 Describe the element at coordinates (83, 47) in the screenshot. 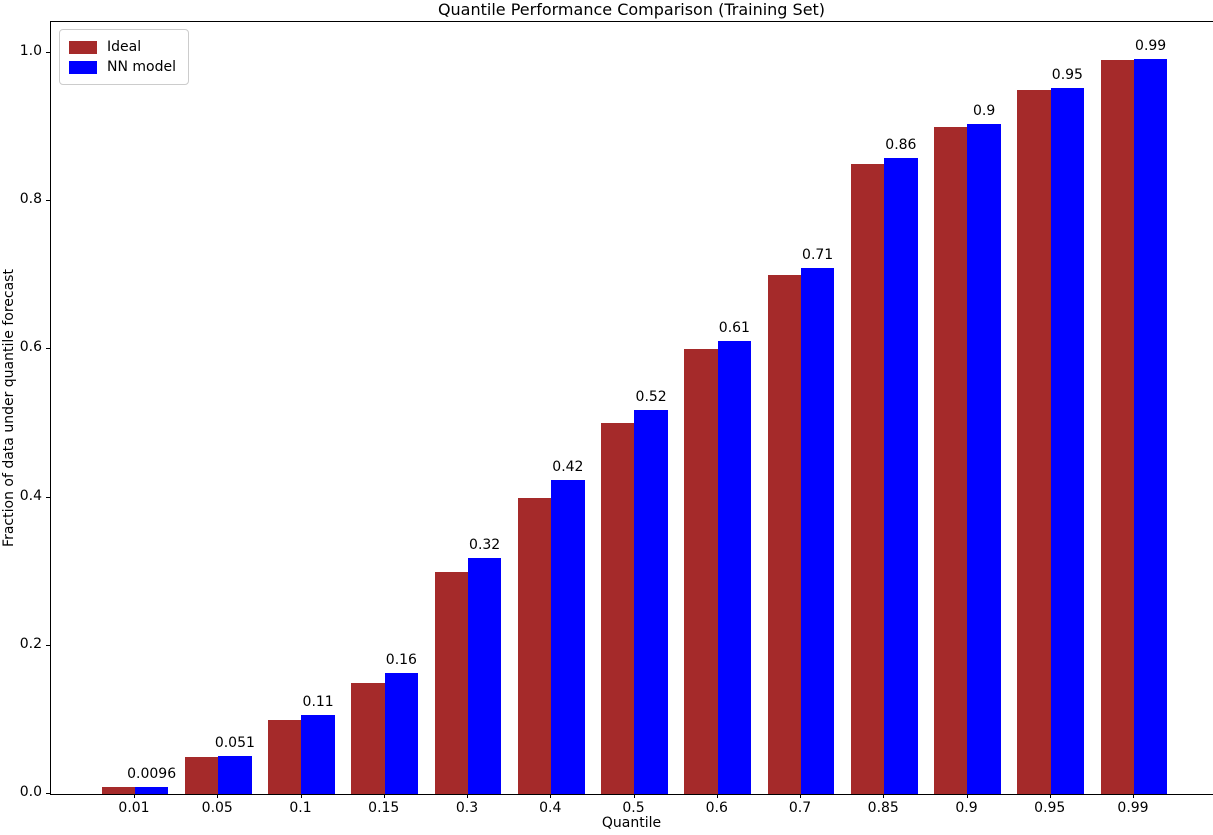

I see `legend-swatch-ideal` at that location.